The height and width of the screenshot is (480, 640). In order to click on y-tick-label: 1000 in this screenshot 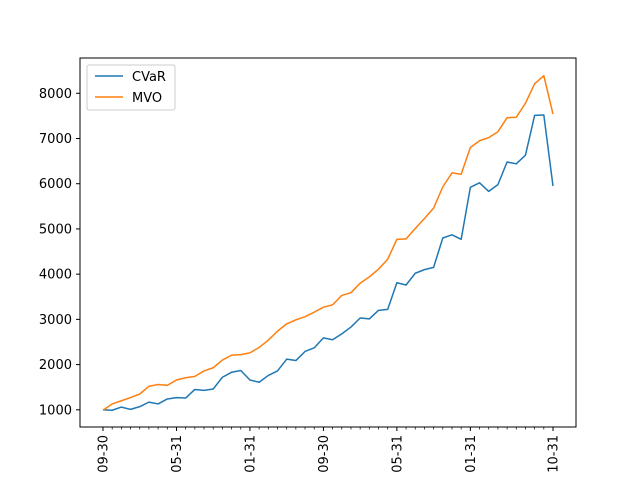, I will do `click(55, 410)`.